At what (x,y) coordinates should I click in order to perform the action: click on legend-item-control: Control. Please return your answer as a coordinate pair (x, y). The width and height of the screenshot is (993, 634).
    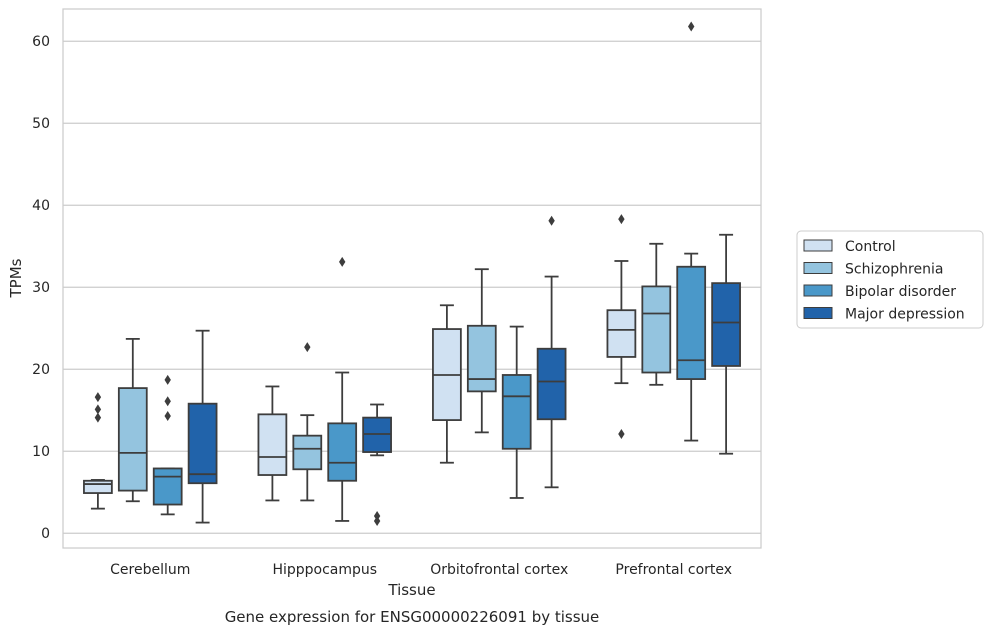
    Looking at the image, I should click on (849, 247).